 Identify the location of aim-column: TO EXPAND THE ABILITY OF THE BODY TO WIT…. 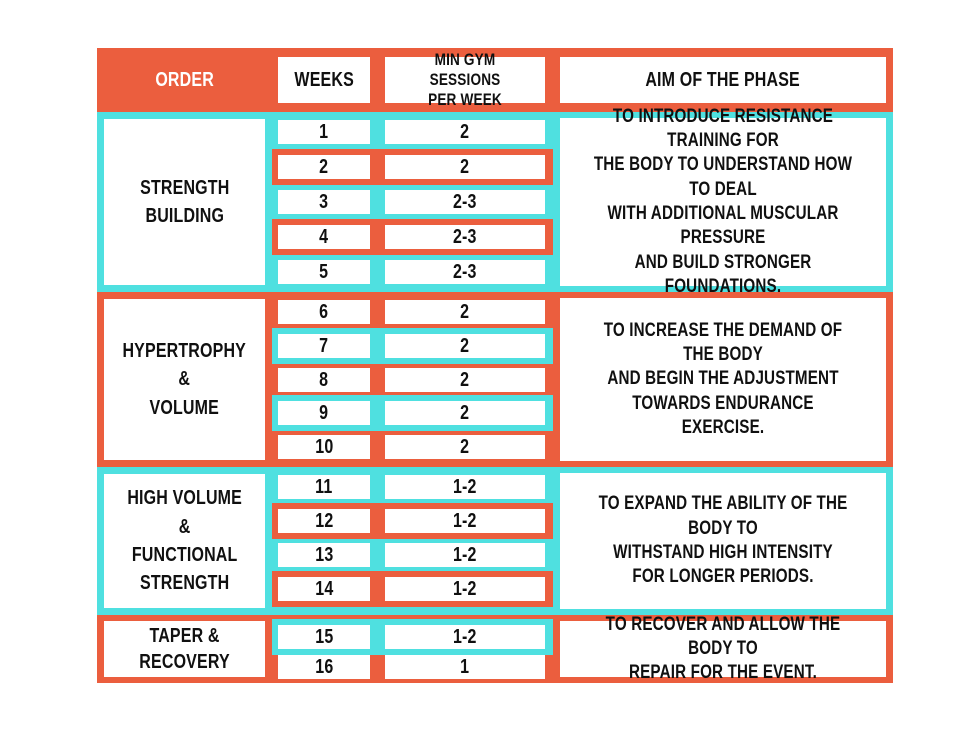
(724, 541).